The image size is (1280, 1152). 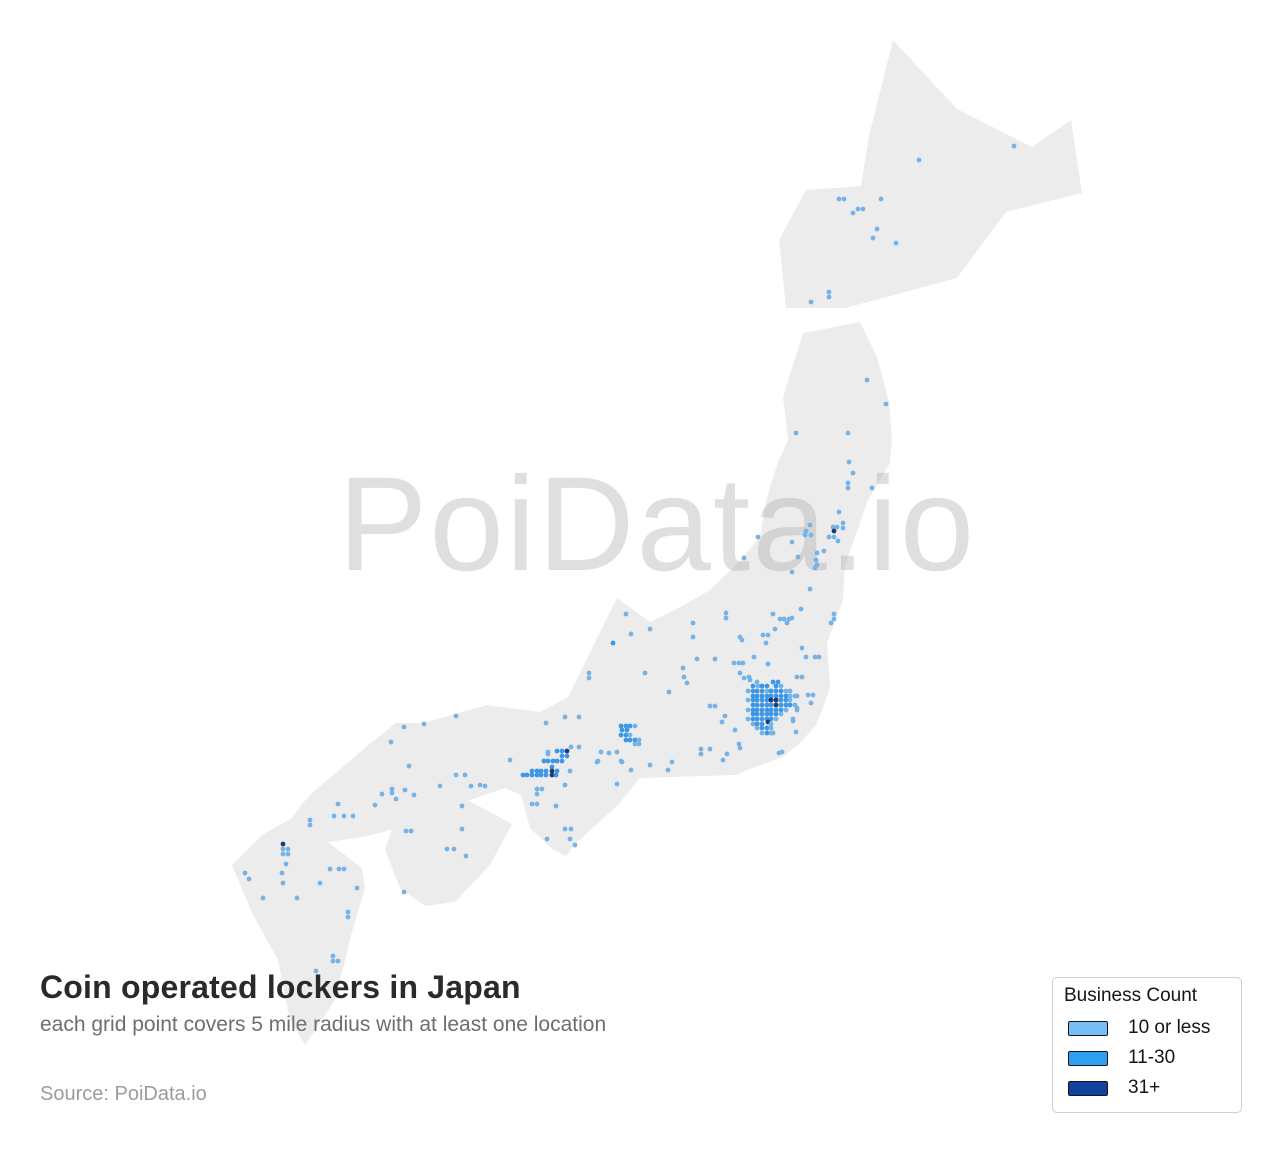 What do you see at coordinates (448, 851) in the screenshot?
I see `island-shikoku` at bounding box center [448, 851].